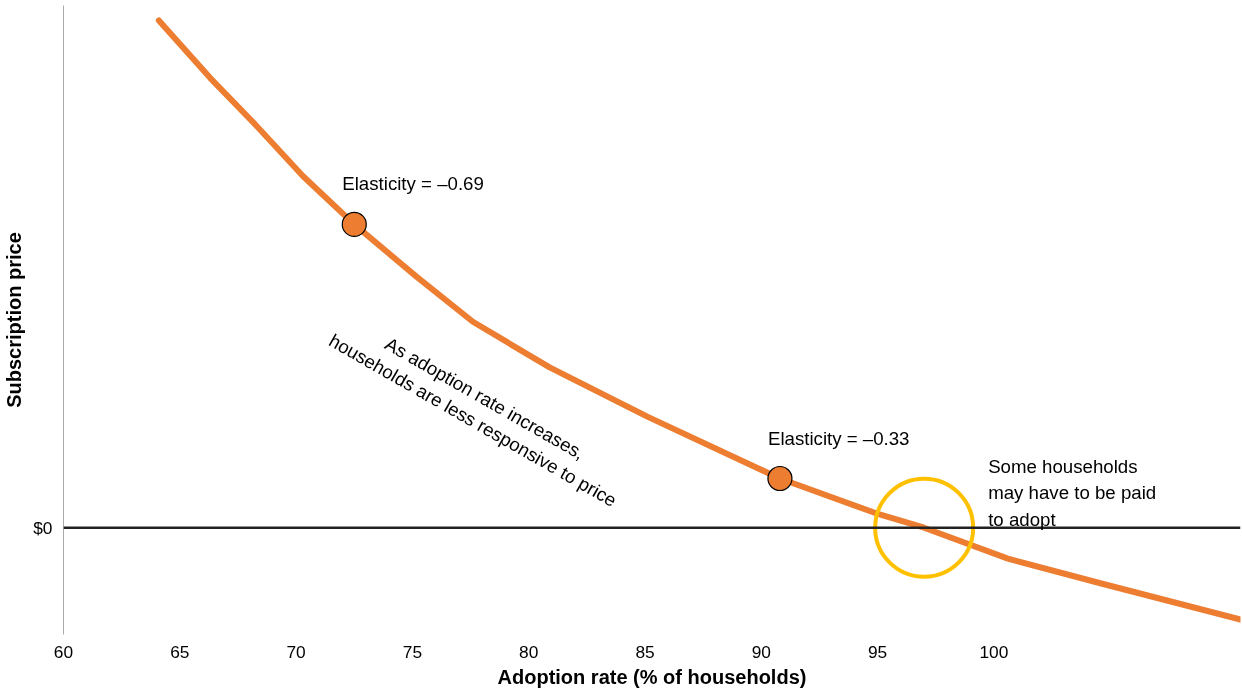 This screenshot has height=690, width=1242. I want to click on x-tick-label: 70, so click(296, 651).